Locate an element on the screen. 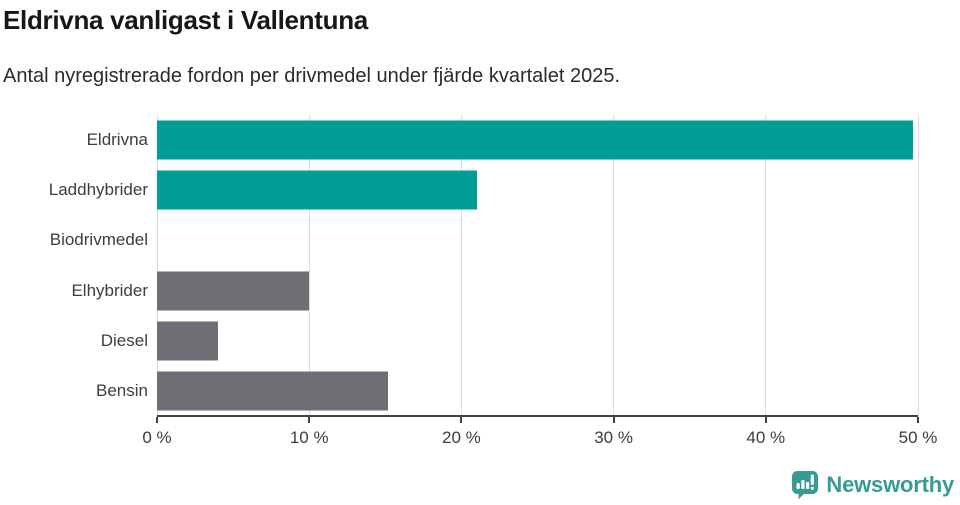 The height and width of the screenshot is (505, 960). category-label-biodrivmedel: Biodrivmedel is located at coordinates (98, 240).